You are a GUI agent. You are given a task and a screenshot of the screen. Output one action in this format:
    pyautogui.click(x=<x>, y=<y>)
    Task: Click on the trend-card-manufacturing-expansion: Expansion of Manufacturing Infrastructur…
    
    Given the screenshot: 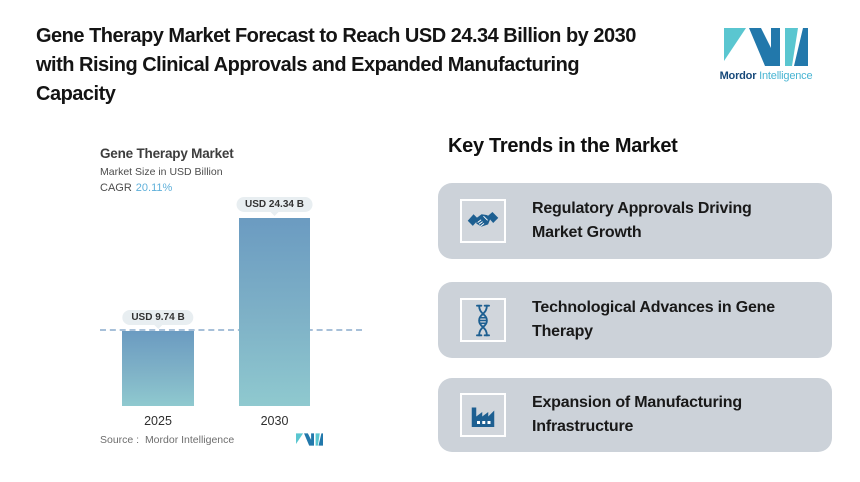 What is the action you would take?
    pyautogui.click(x=635, y=415)
    